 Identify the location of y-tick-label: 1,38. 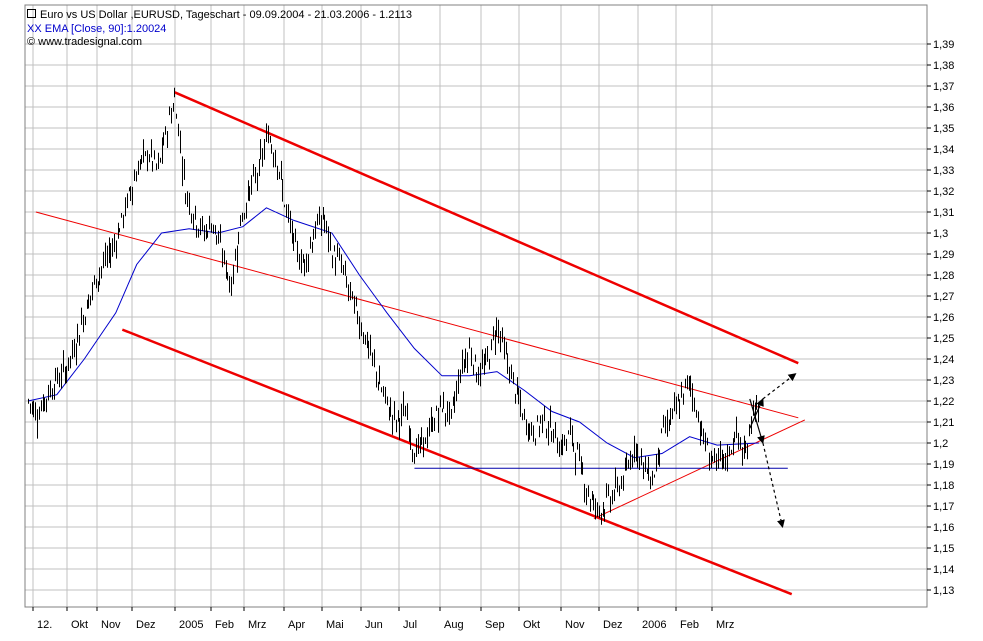
(943, 66).